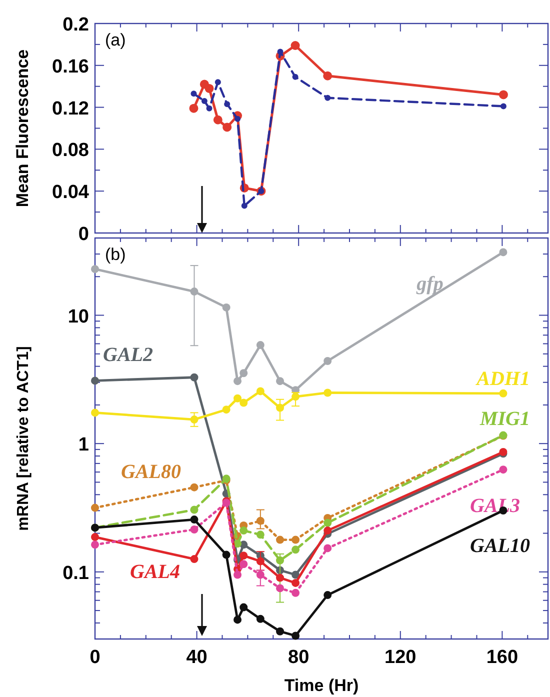  I want to click on y-tick-label: 0.04, so click(71, 193).